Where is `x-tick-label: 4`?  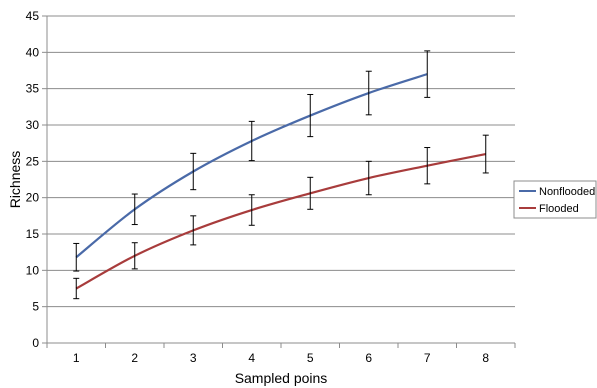 x-tick-label: 4 is located at coordinates (251, 358).